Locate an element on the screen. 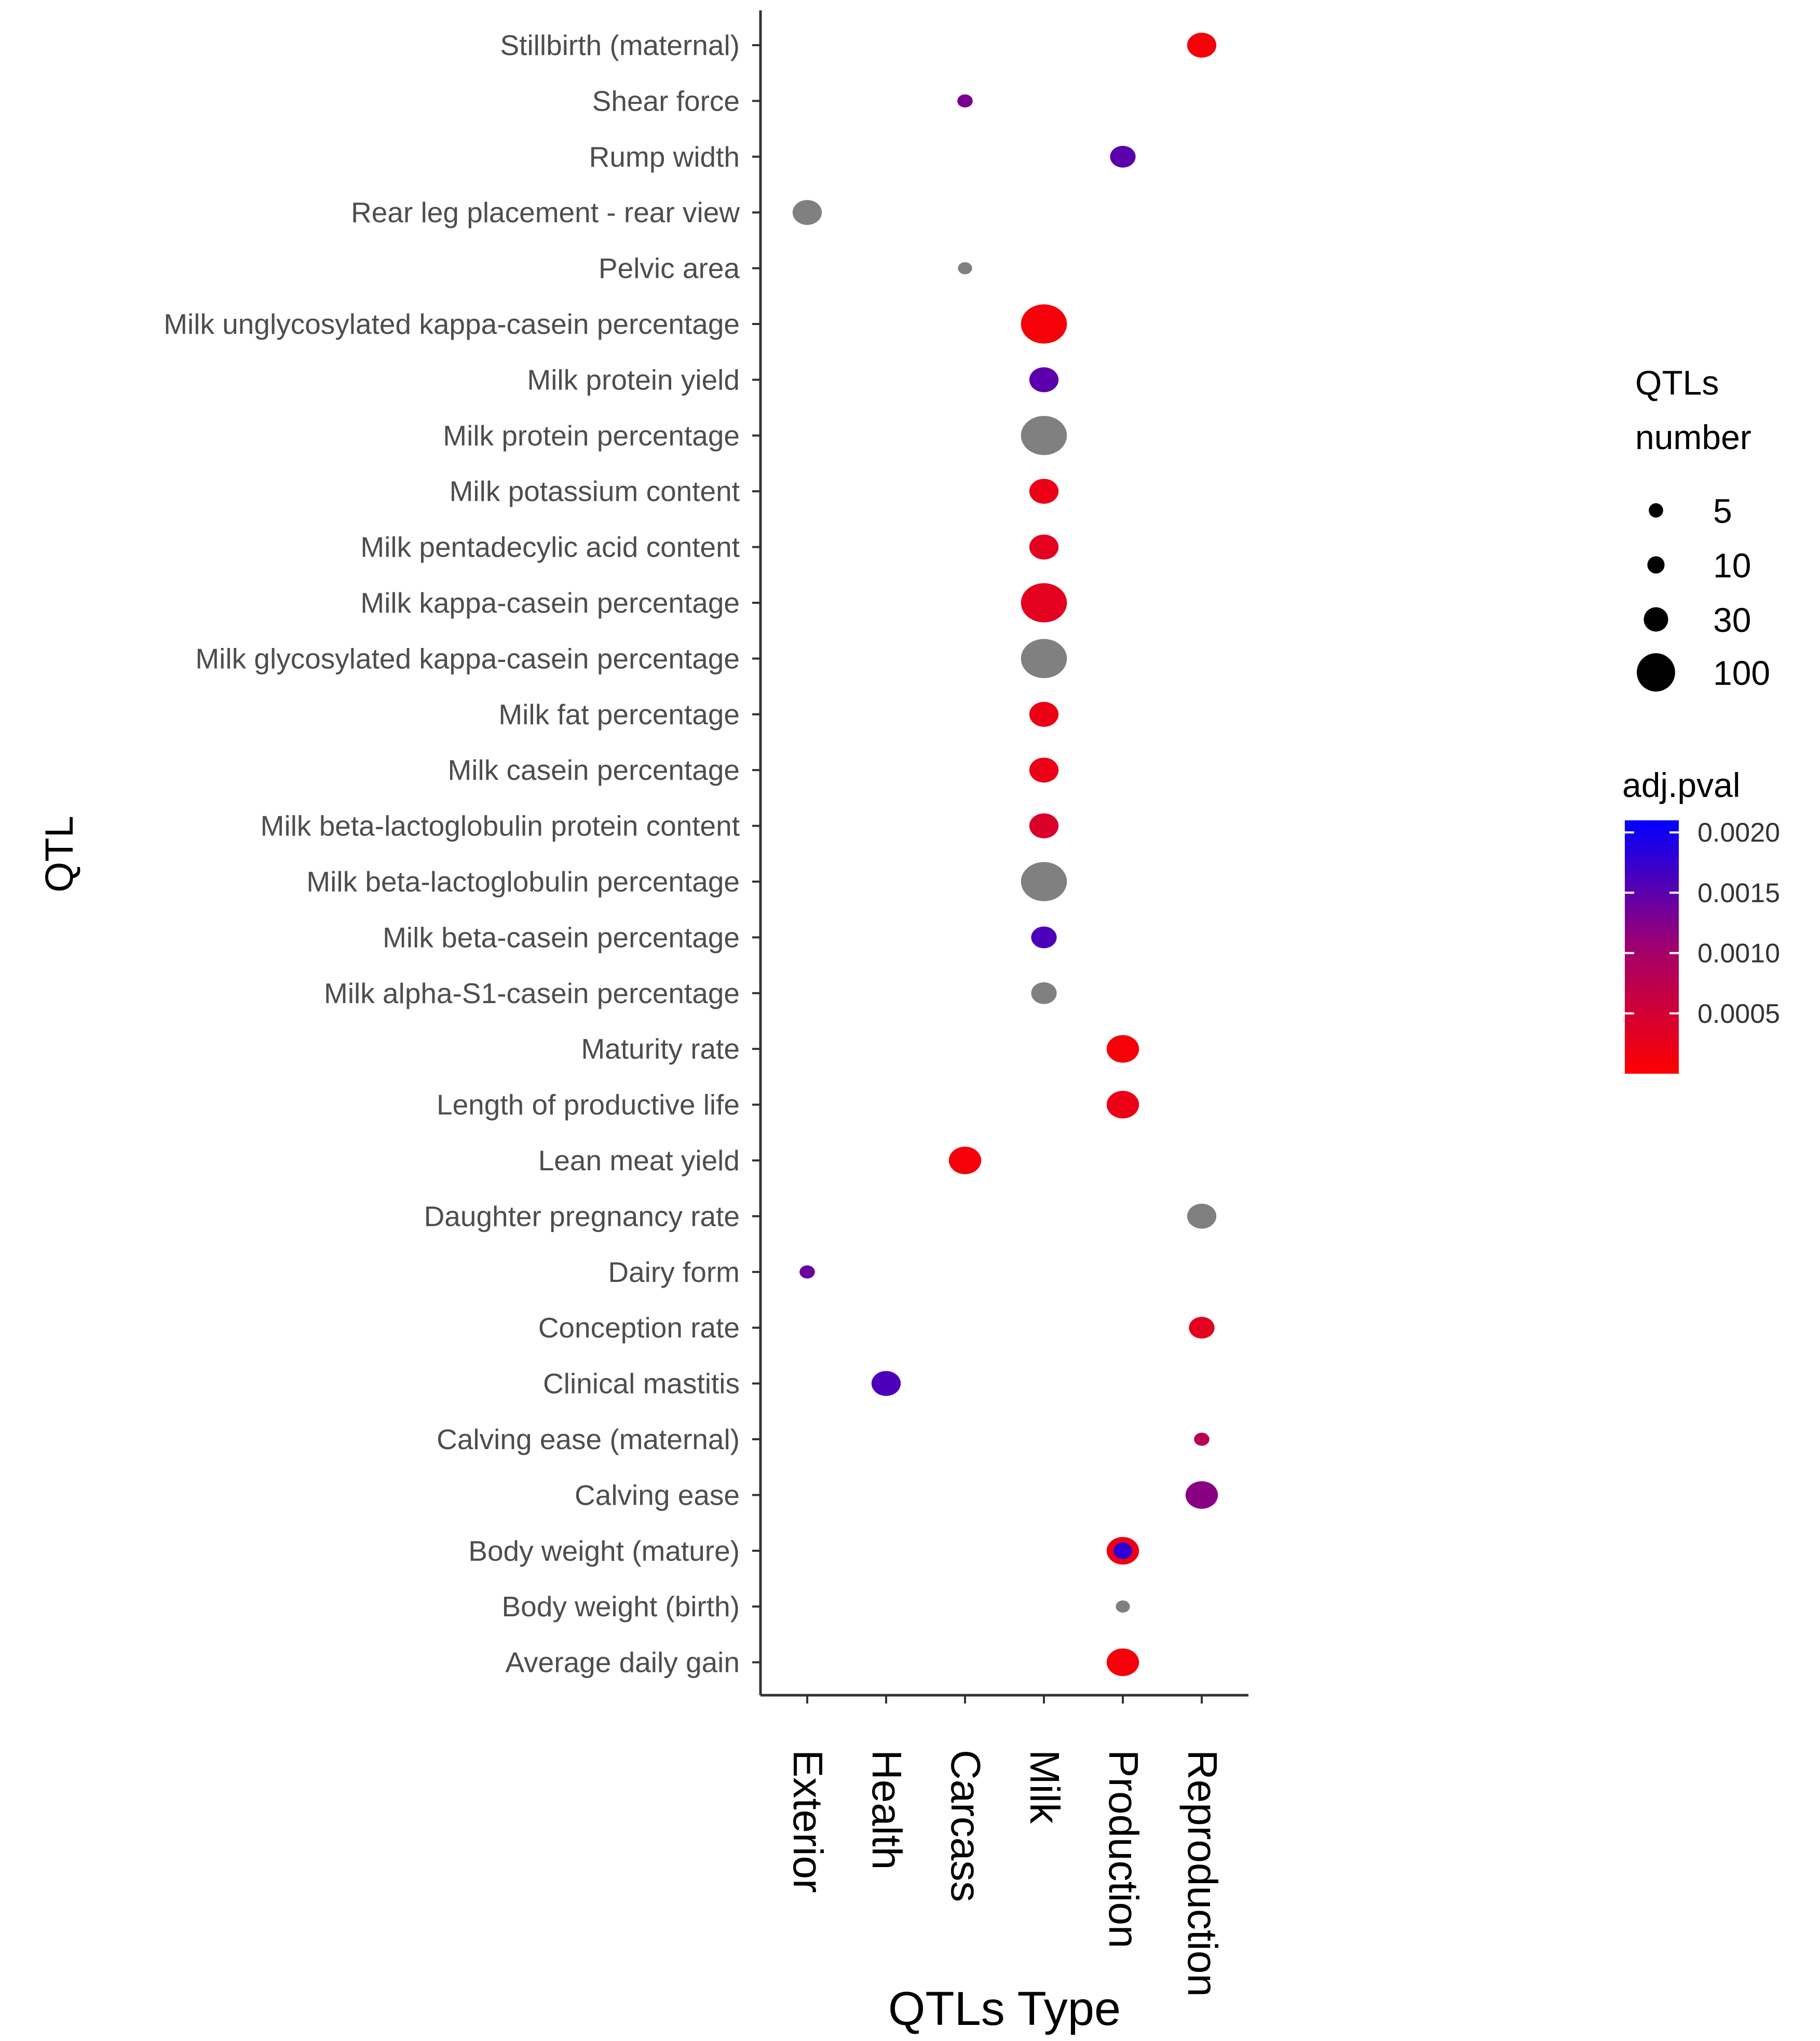  point-milk-glycosylated-kappa-casein-percentage is located at coordinates (1044, 659).